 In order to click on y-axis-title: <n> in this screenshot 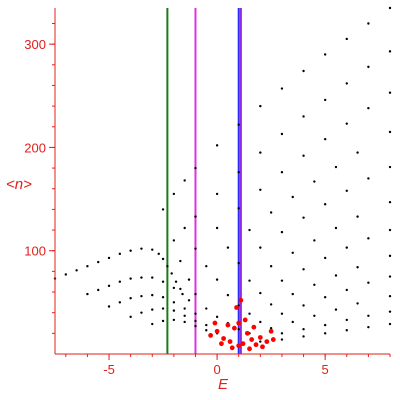, I will do `click(19, 184)`.